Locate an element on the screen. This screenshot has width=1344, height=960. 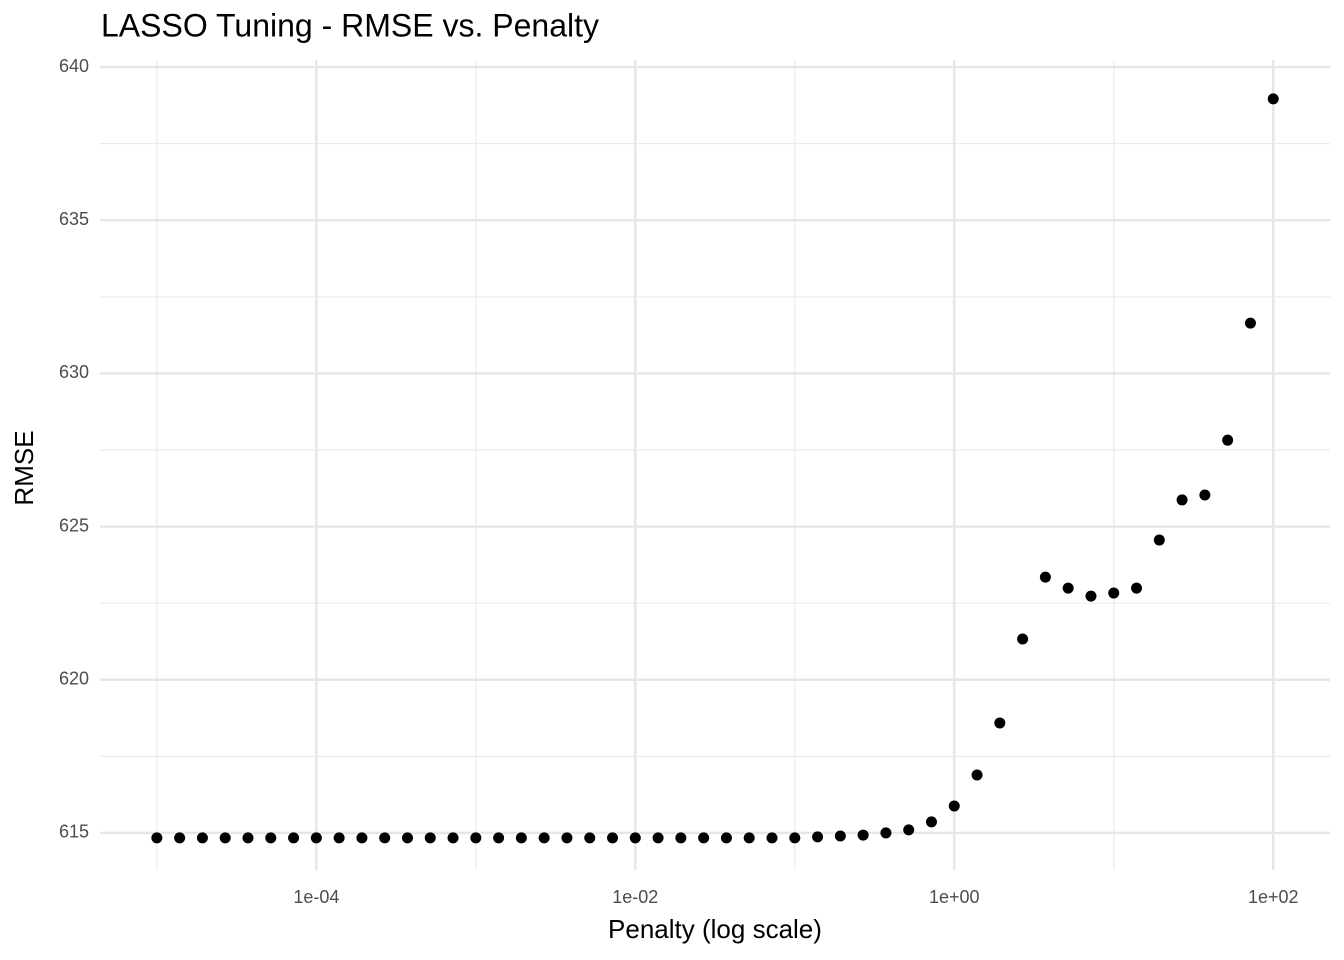
y-tick-label: 630 is located at coordinates (74, 372).